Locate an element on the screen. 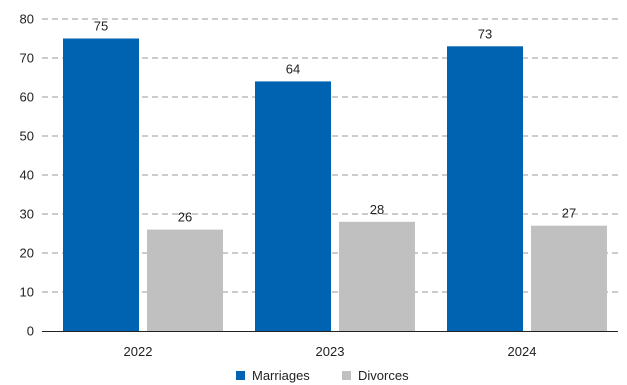 Image resolution: width=627 pixels, height=385 pixels. y-tick-label: 70 is located at coordinates (27, 58).